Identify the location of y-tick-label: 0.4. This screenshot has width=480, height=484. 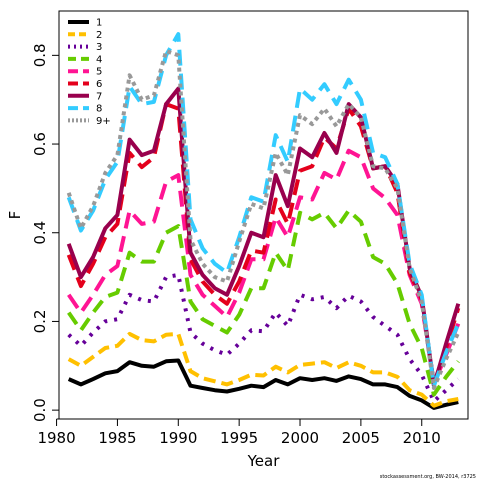
(40, 233).